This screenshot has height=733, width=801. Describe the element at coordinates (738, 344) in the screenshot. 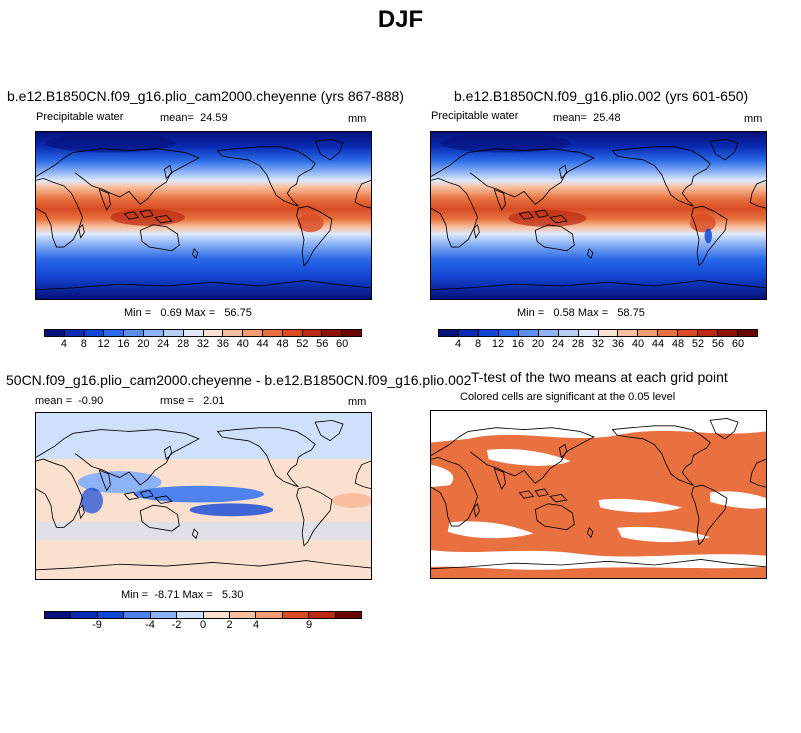

I see `panel-b-colorbar-label: 60` at that location.